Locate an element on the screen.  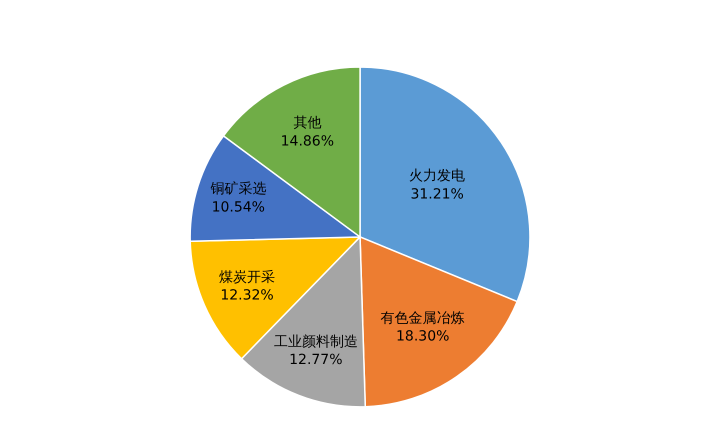
data-label: 10.54% is located at coordinates (238, 207).